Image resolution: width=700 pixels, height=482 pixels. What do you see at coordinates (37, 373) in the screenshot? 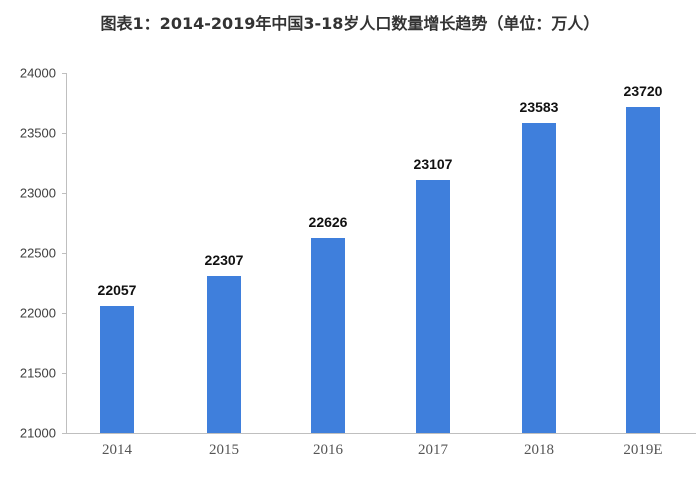
I see `y-tick-label: 21500` at bounding box center [37, 373].